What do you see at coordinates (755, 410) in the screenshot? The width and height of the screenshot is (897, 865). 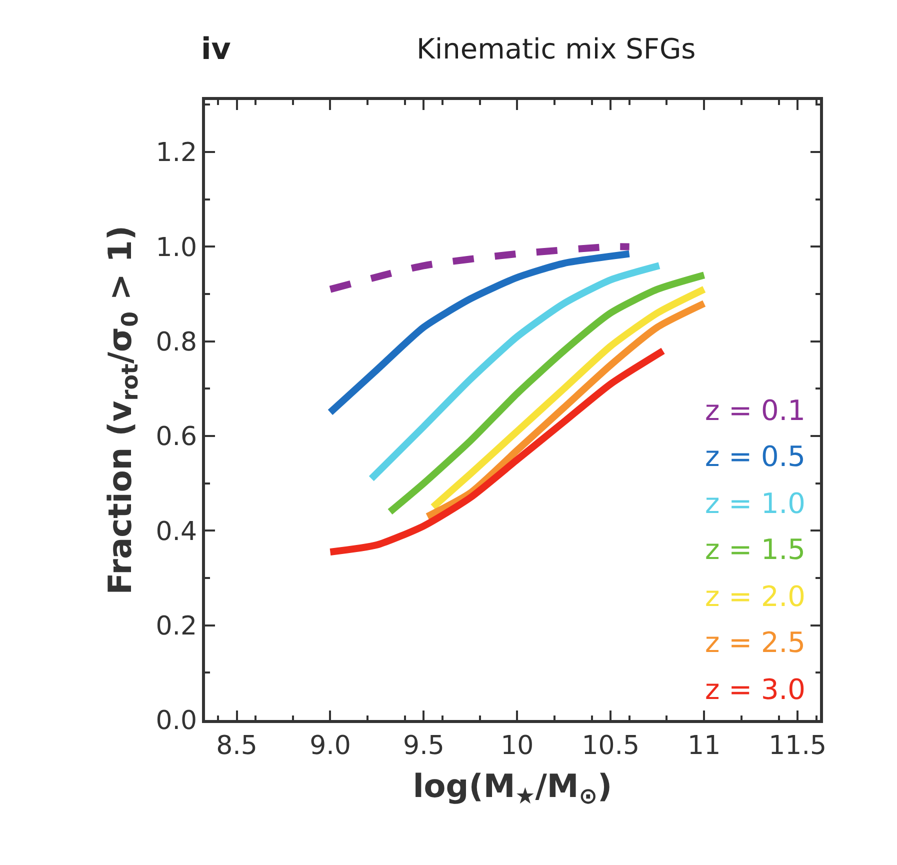 I see `text: z = 0.1` at bounding box center [755, 410].